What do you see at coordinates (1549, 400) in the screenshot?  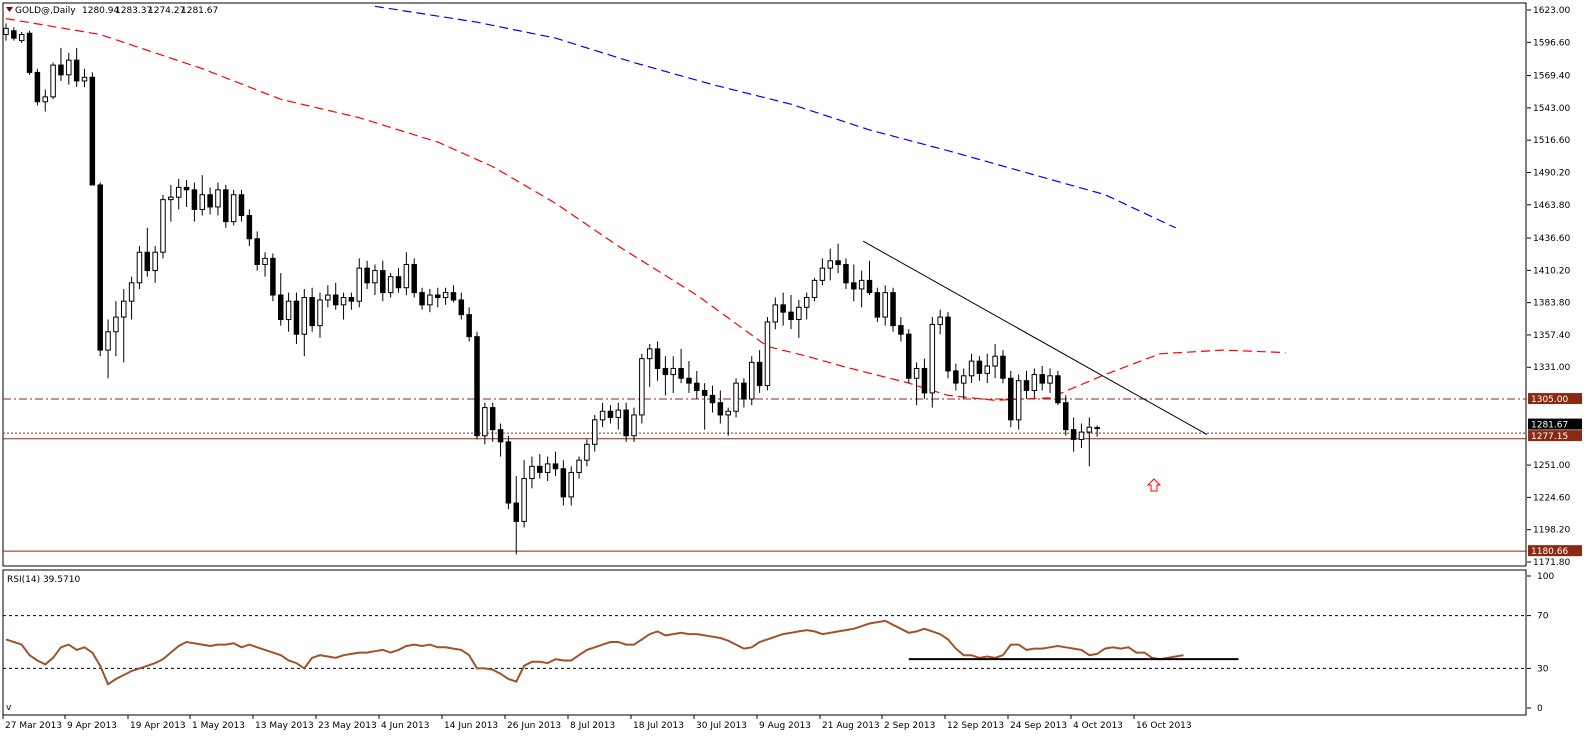 I see `price-tag-label-0: 1305.00` at bounding box center [1549, 400].